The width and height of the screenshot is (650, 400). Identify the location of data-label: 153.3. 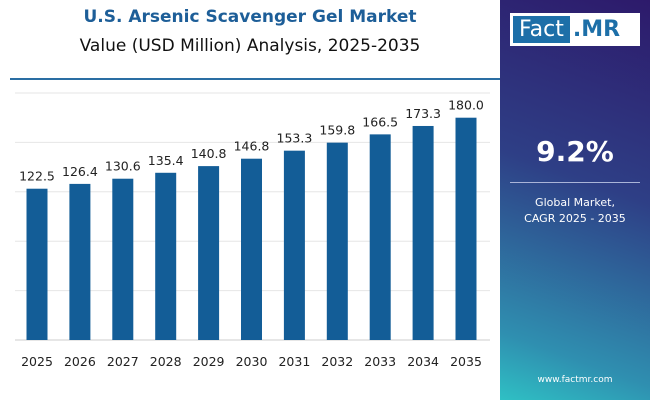
(295, 138).